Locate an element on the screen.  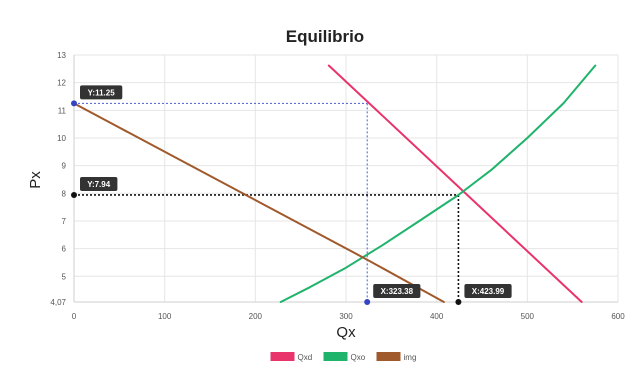
callout-label: X:323.38 is located at coordinates (397, 291).